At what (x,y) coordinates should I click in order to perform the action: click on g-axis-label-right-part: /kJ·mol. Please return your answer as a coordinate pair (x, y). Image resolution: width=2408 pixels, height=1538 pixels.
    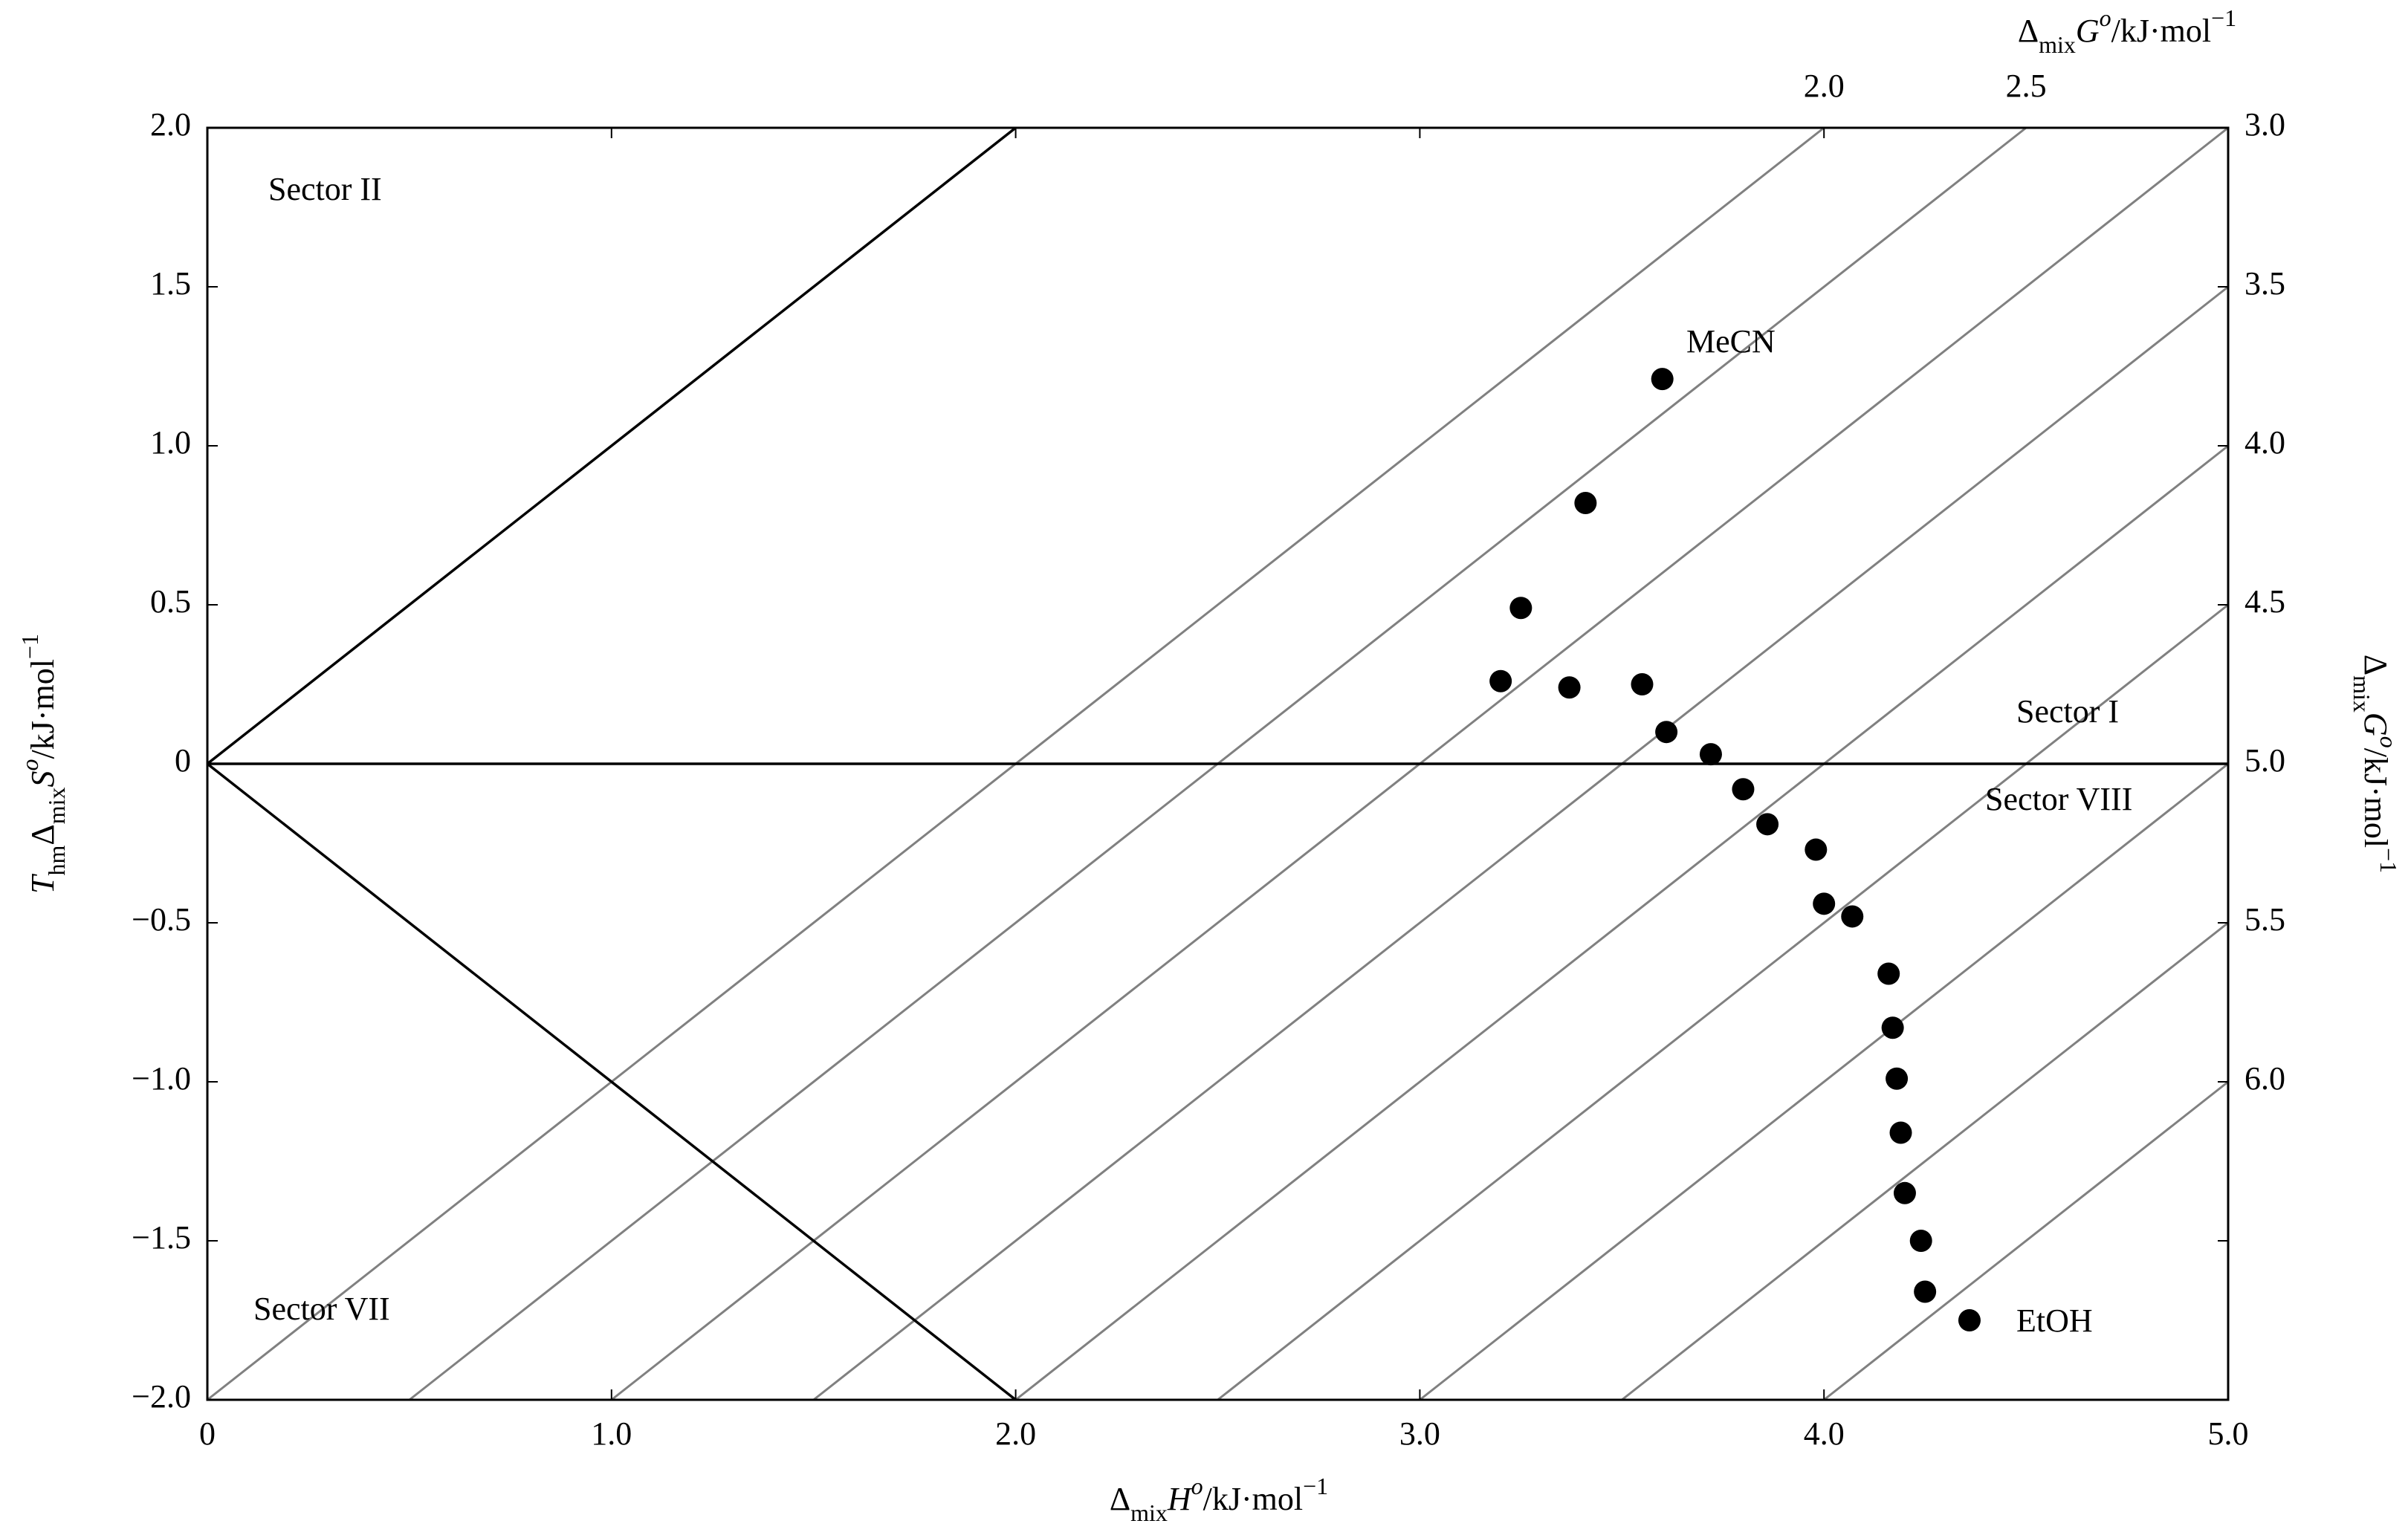
    Looking at the image, I should click on (2376, 798).